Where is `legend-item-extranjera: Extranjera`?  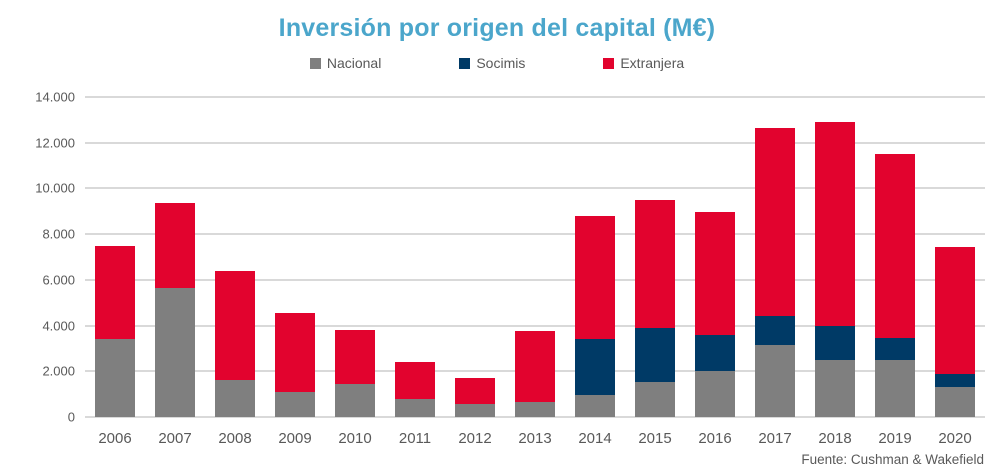 legend-item-extranjera: Extranjera is located at coordinates (643, 63).